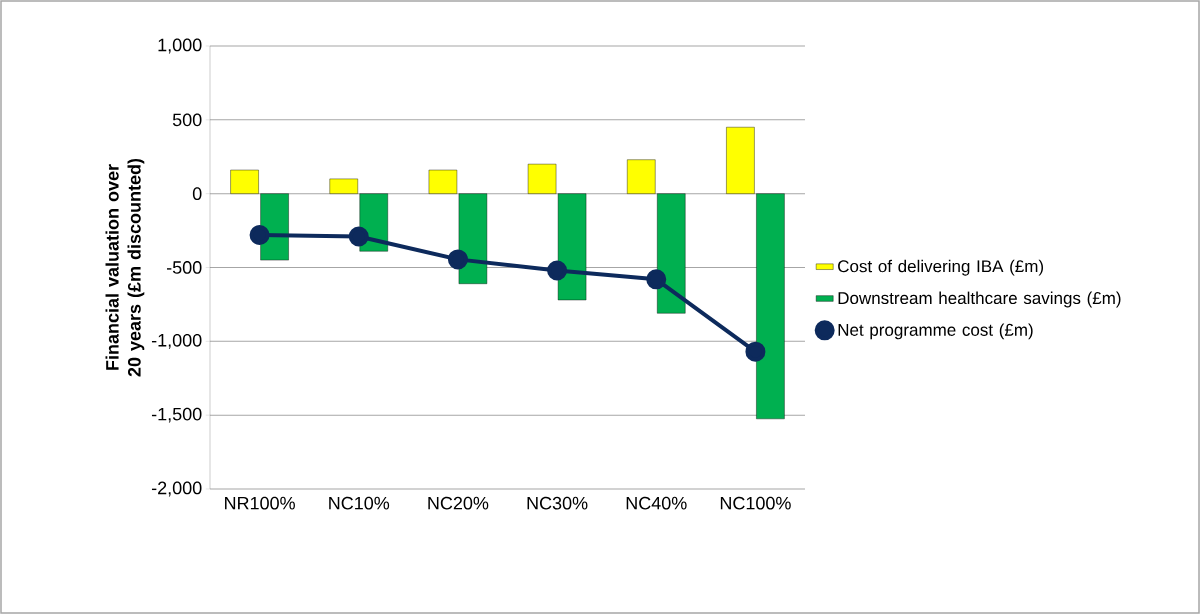  What do you see at coordinates (458, 503) in the screenshot?
I see `x-tick-label: NC20%` at bounding box center [458, 503].